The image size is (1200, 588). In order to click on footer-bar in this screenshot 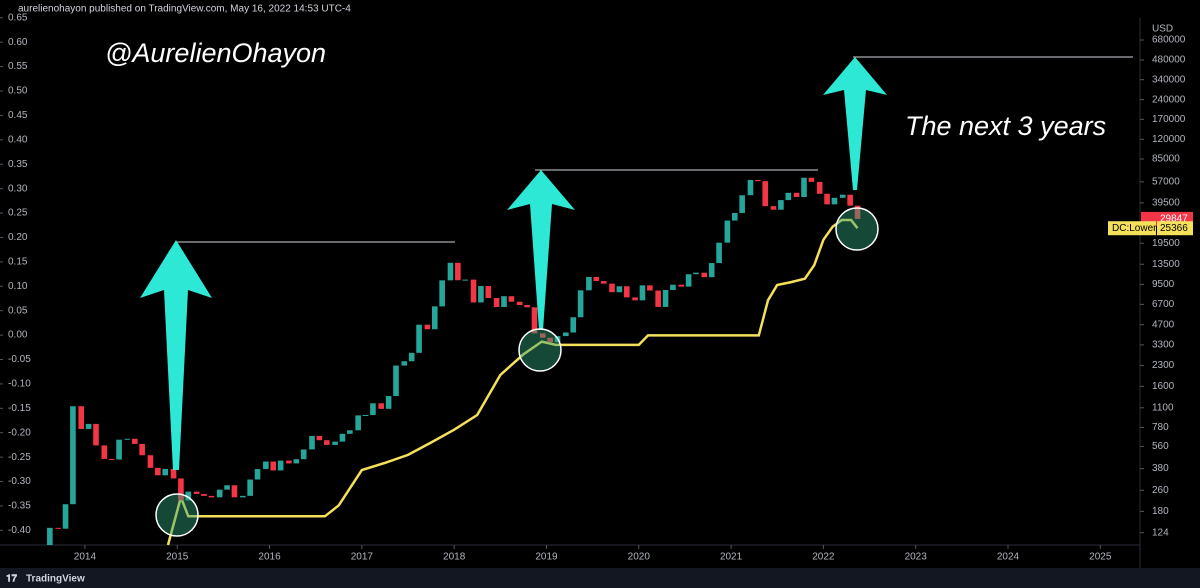, I will do `click(600, 578)`.